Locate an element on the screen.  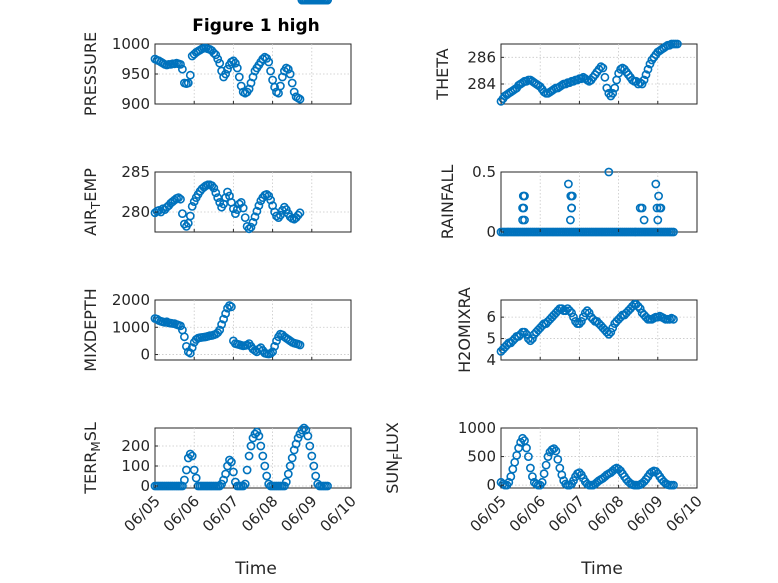
y-tick-label: 1000 is located at coordinates (131, 327).